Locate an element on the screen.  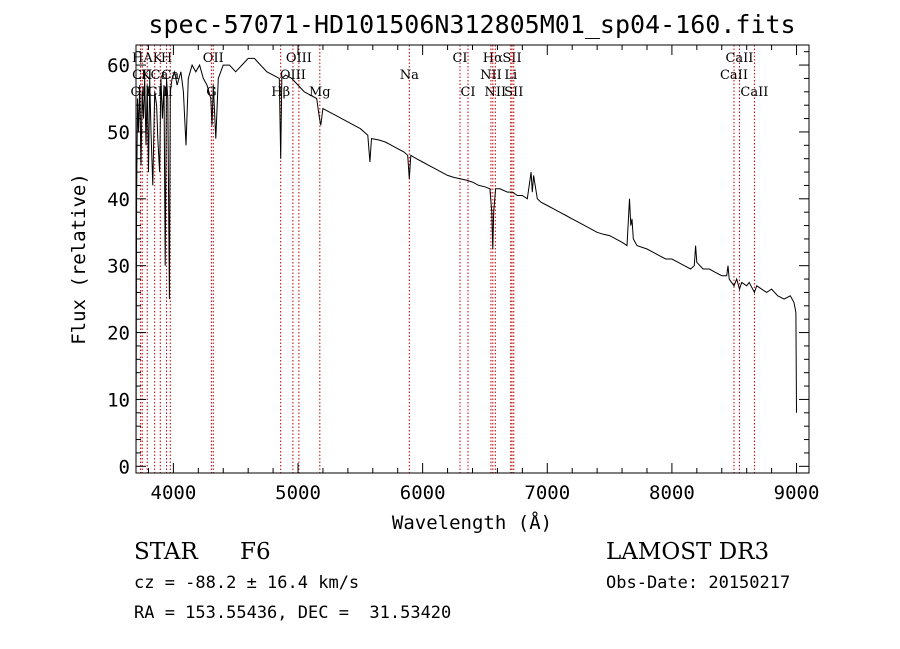
line-marker-label: H is located at coordinates (166, 58).